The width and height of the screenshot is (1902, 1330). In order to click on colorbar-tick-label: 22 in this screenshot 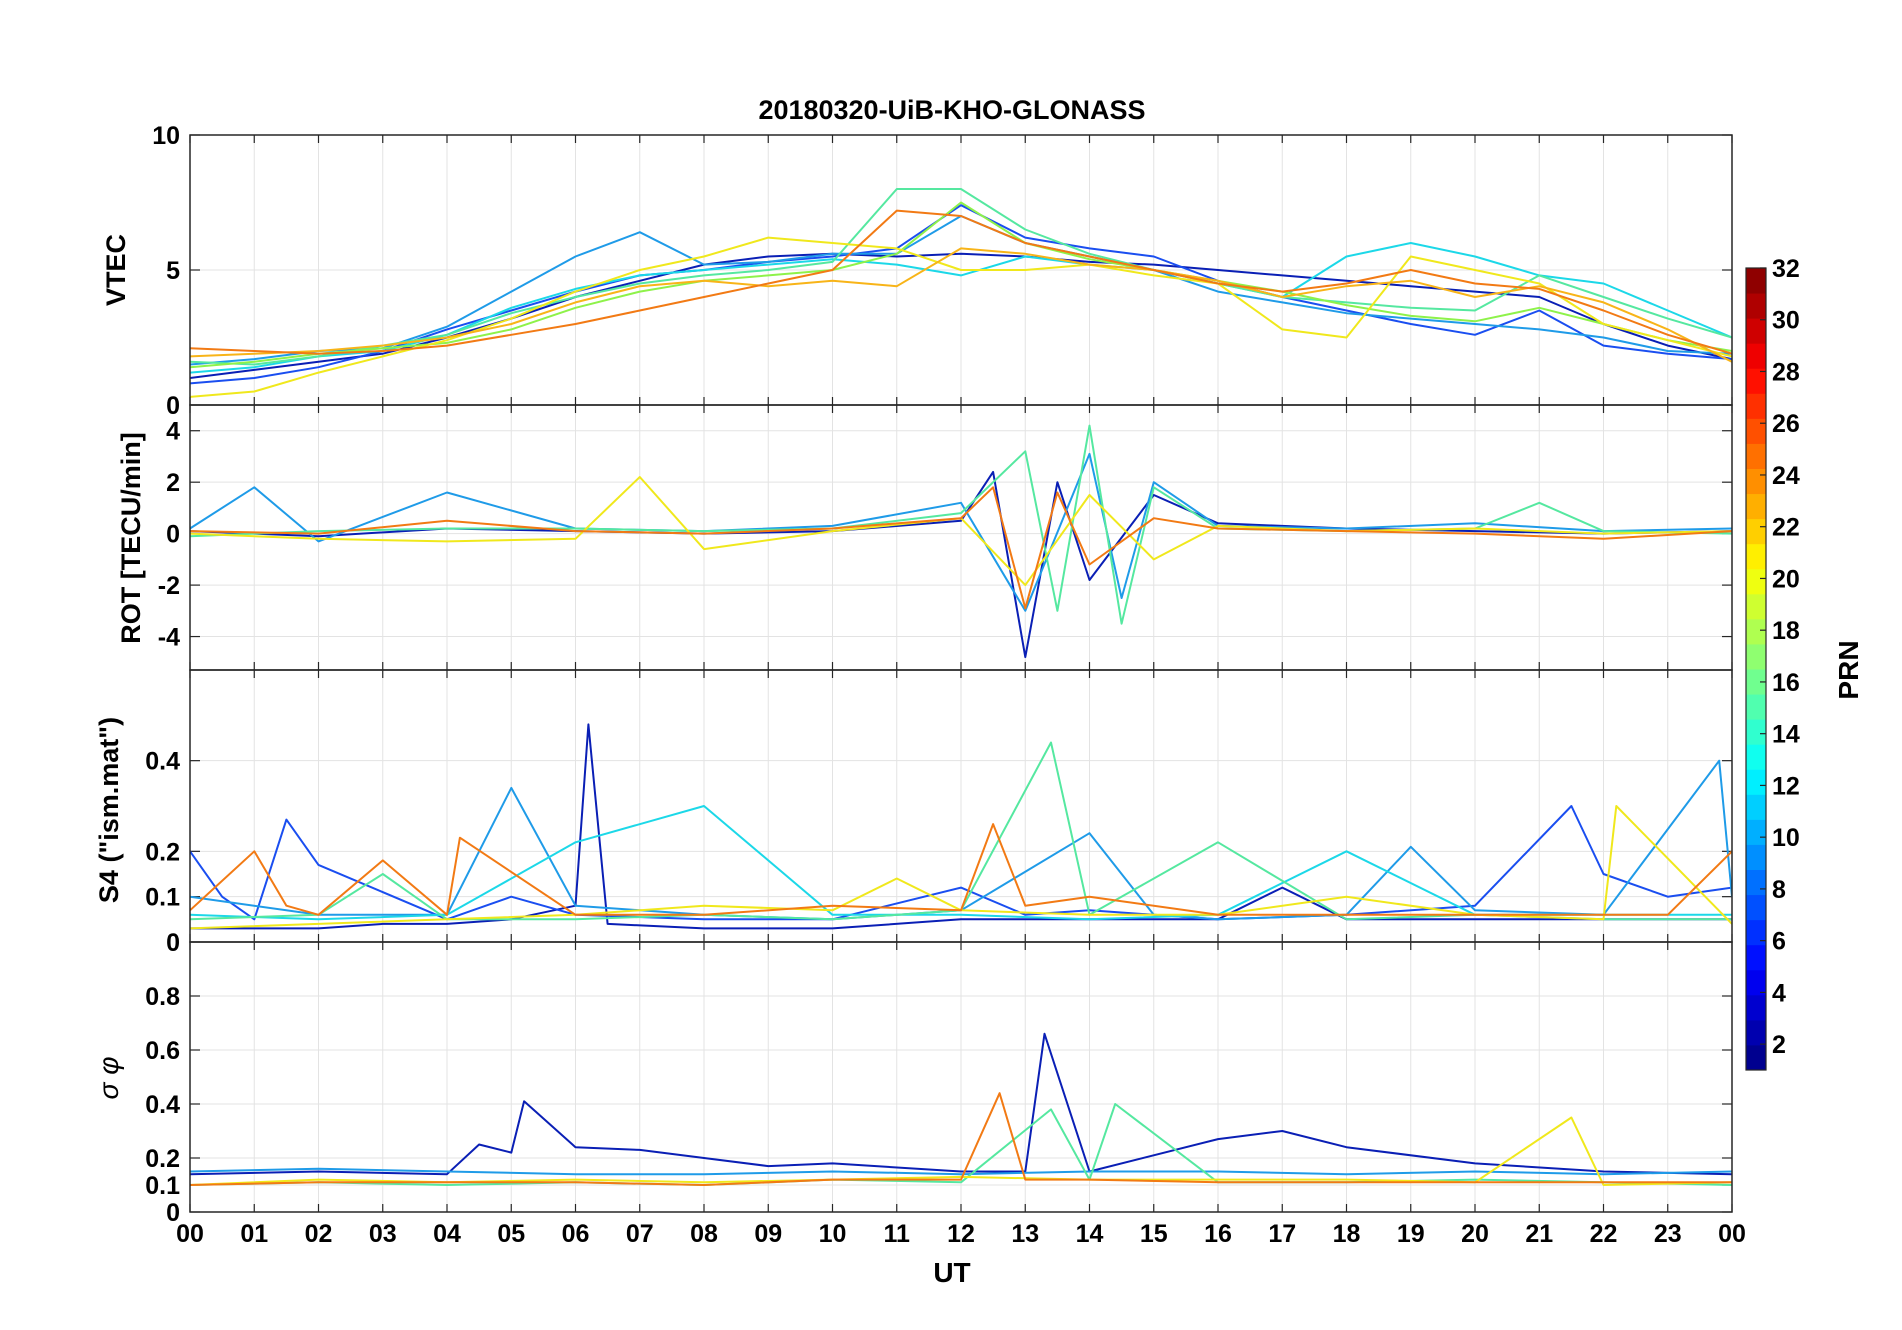, I will do `click(1786, 528)`.